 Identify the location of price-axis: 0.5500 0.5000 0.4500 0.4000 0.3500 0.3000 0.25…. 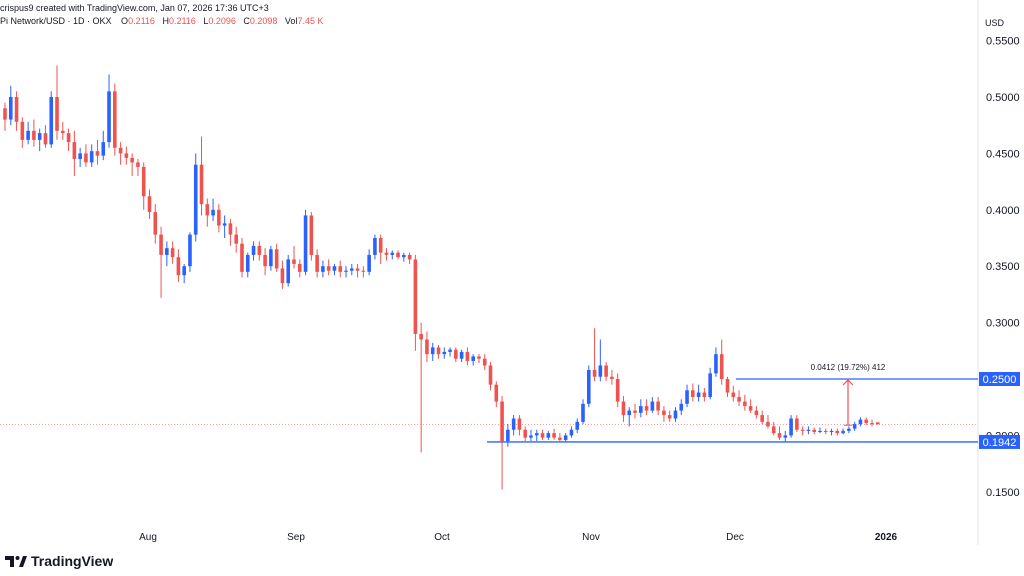
(1003, 267).